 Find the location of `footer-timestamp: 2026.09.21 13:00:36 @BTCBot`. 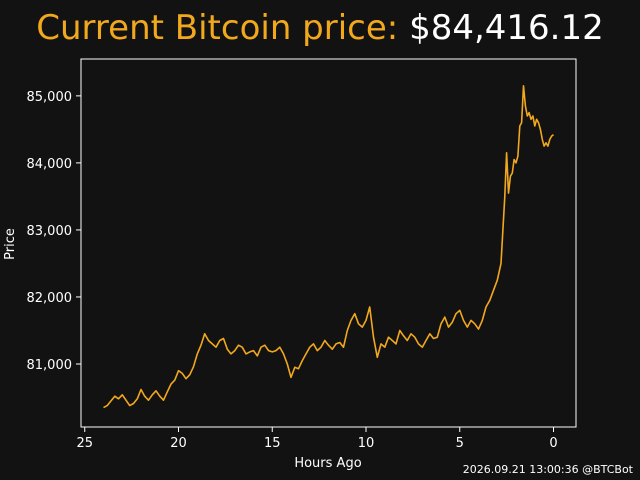

footer-timestamp: 2026.09.21 13:00:36 @BTCBot is located at coordinates (547, 469).